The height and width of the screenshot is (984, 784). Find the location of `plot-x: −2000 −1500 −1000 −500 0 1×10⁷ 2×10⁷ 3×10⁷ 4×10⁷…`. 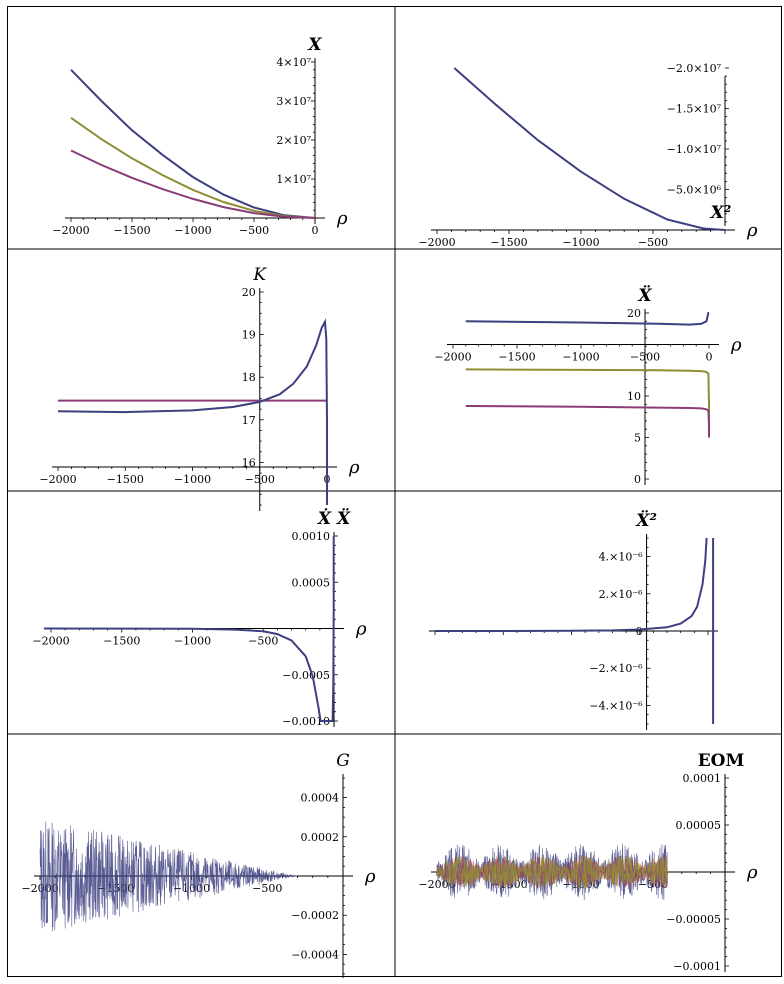

plot-x: −2000 −1500 −1000 −500 0 1×10⁷ 2×10⁷ 3×10⁷ 4×10⁷… is located at coordinates (200, 136).